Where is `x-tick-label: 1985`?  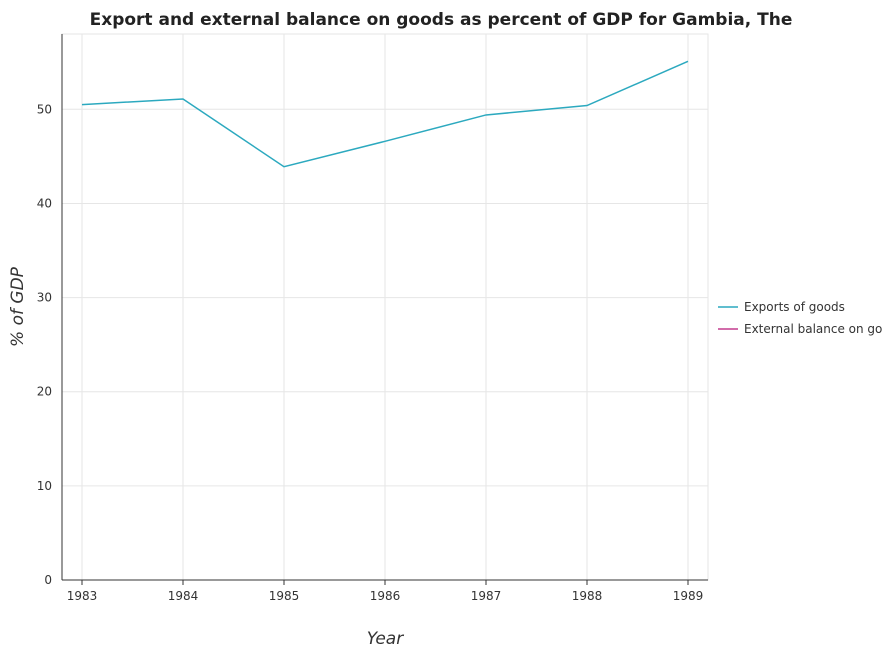 x-tick-label: 1985 is located at coordinates (284, 596).